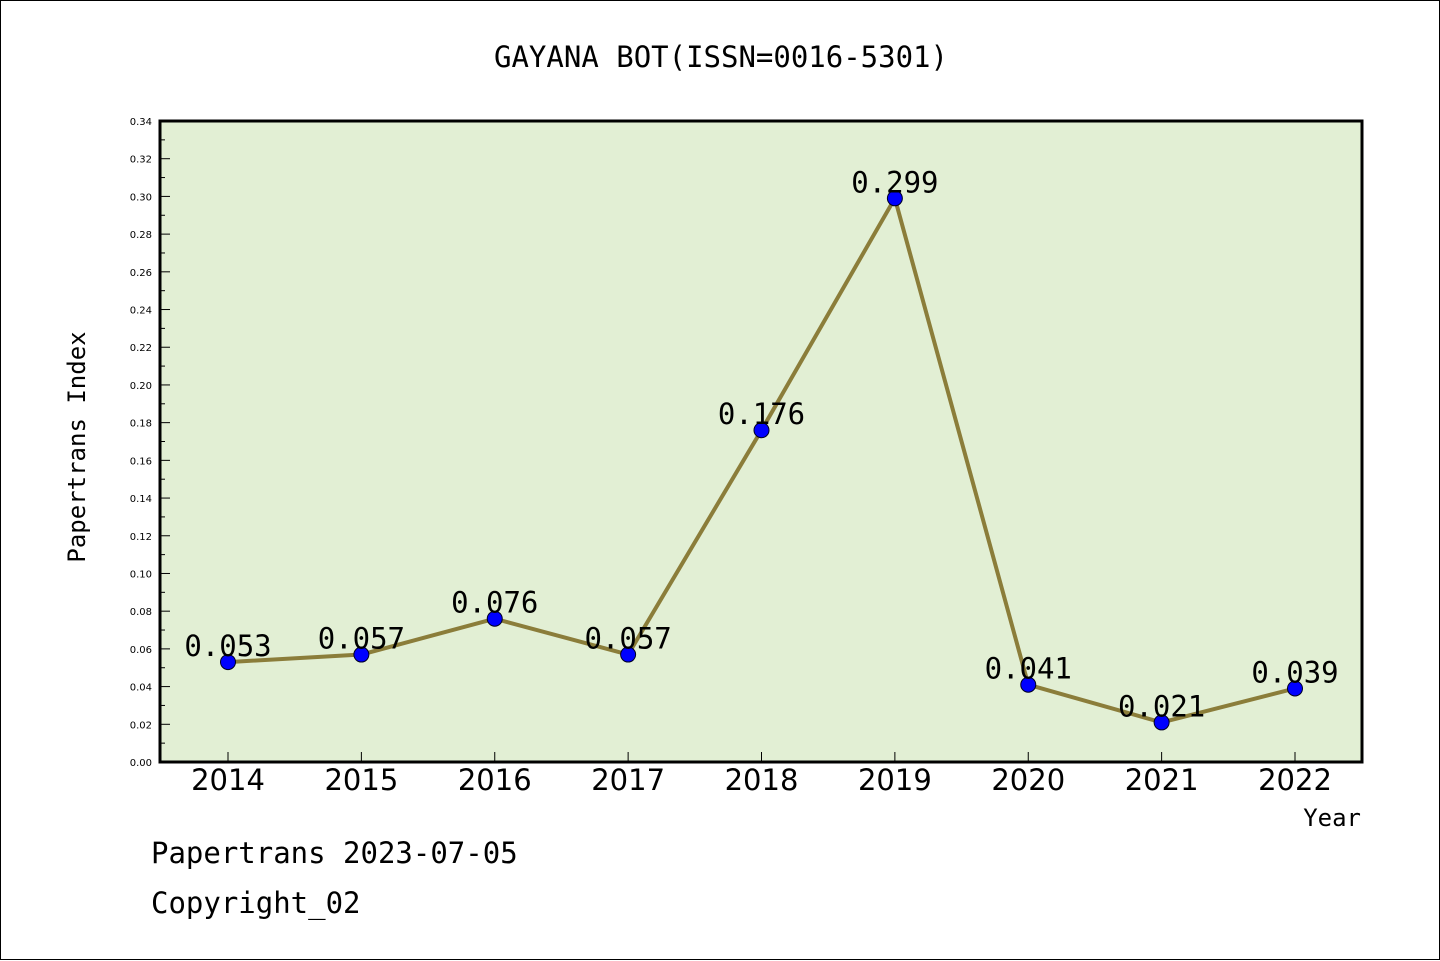 The height and width of the screenshot is (961, 1440). What do you see at coordinates (141, 160) in the screenshot?
I see `y-tick-label: 0.32` at bounding box center [141, 160].